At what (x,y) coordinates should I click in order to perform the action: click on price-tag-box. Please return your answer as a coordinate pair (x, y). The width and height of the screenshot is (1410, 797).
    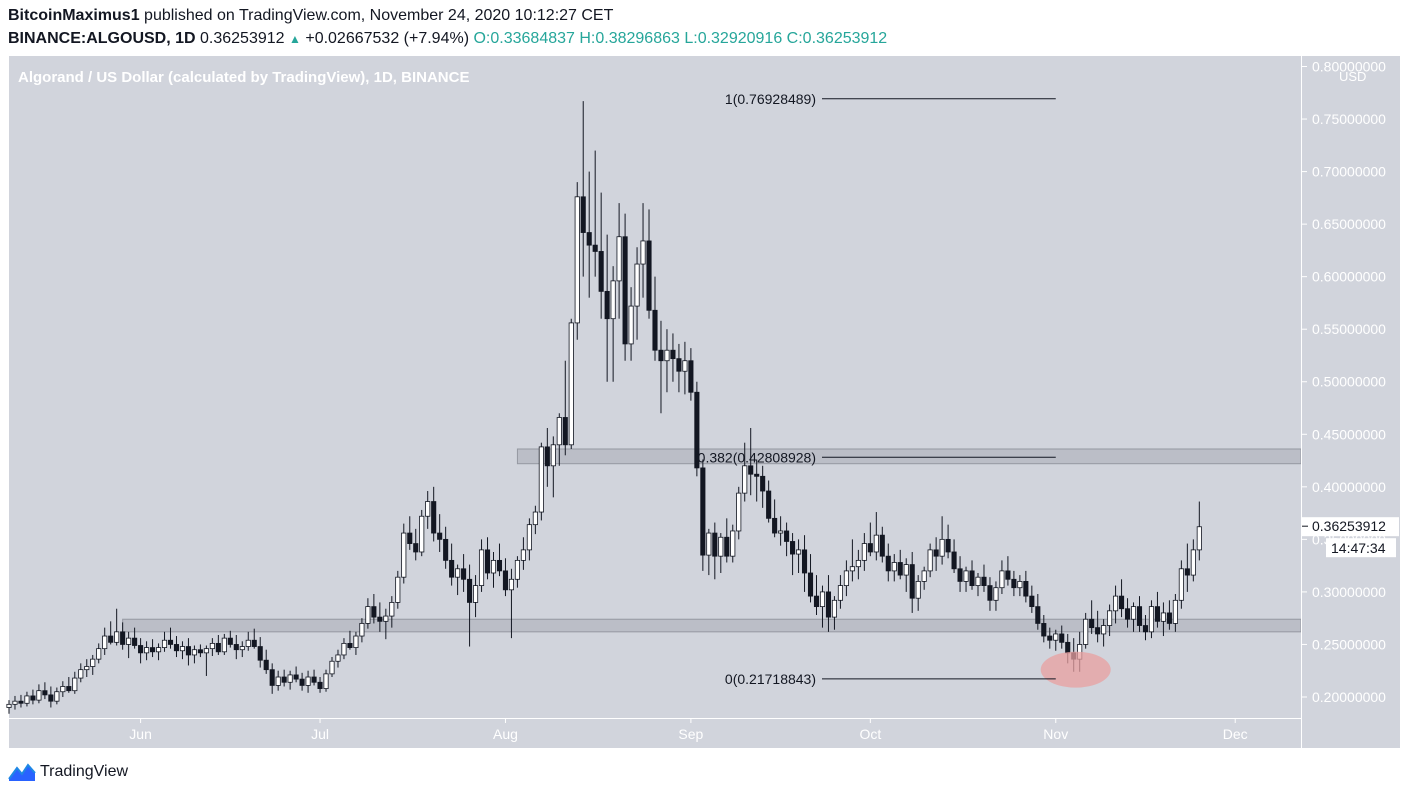
    Looking at the image, I should click on (1350, 527).